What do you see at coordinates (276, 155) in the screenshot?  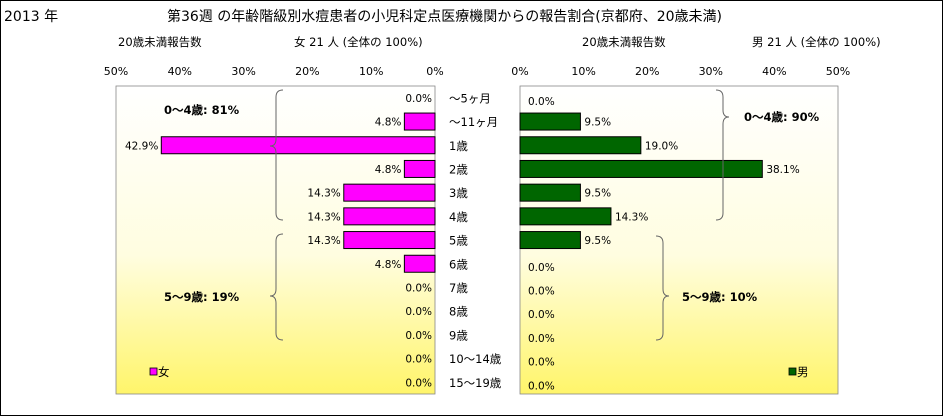 I see `female-group1-brace` at bounding box center [276, 155].